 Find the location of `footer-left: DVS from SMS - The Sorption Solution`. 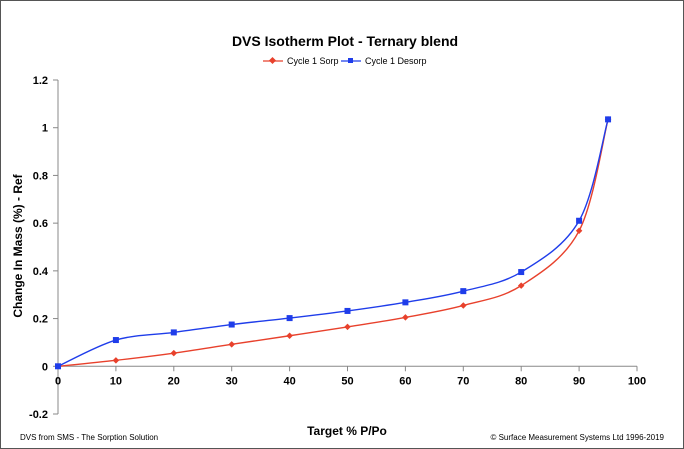

footer-left: DVS from SMS - The Sorption Solution is located at coordinates (89, 437).